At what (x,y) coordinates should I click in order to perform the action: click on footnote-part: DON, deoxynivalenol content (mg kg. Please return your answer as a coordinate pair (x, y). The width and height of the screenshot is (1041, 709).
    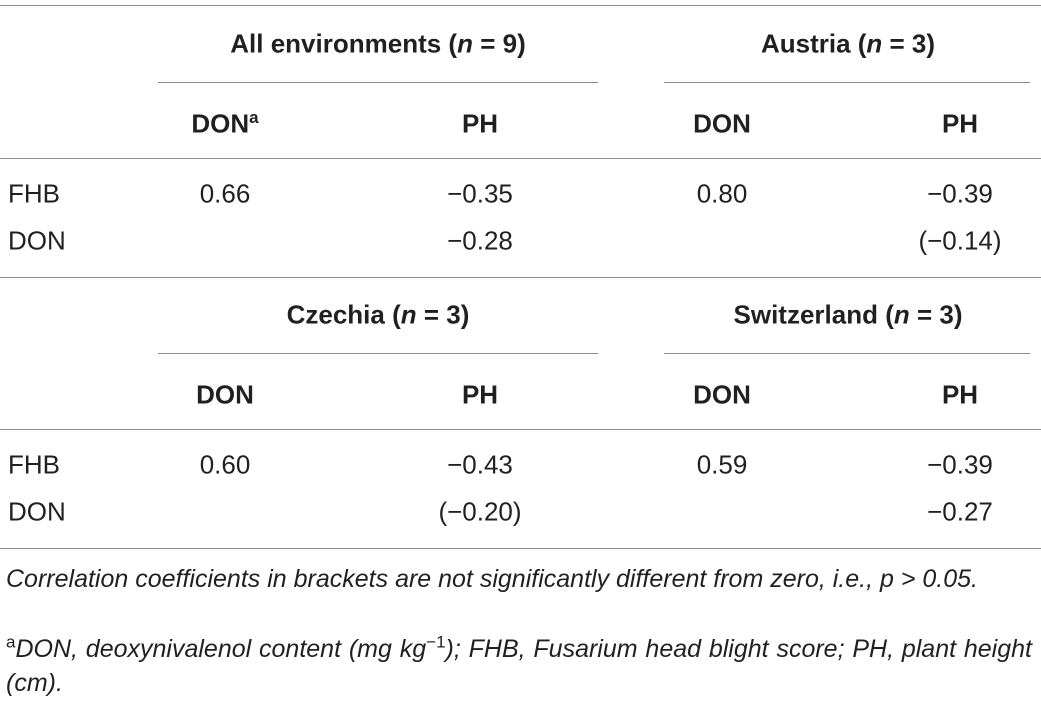
    Looking at the image, I should click on (221, 649).